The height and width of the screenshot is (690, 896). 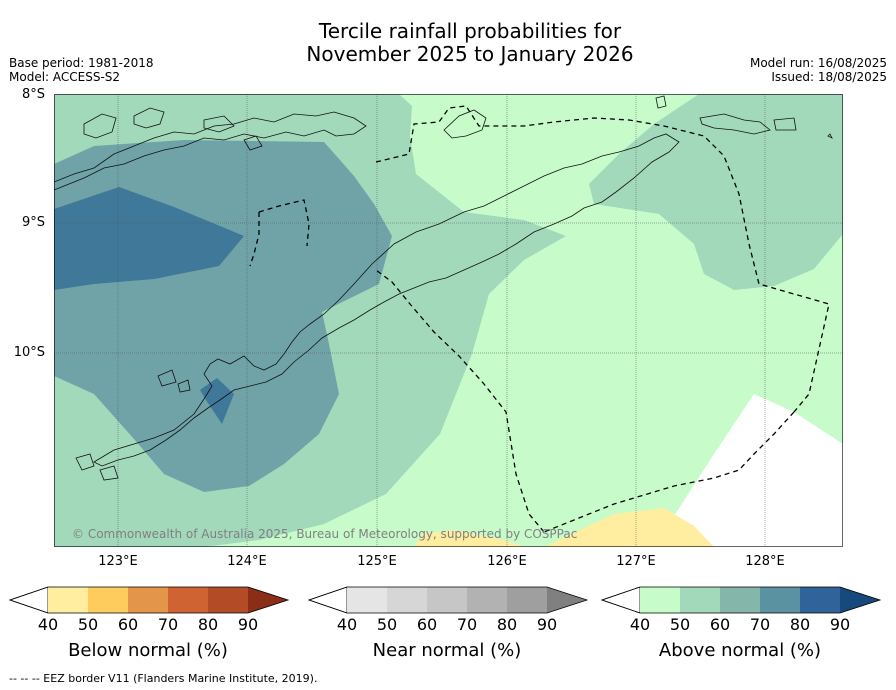 What do you see at coordinates (149, 238) in the screenshot?
I see `zone-above-70-a` at bounding box center [149, 238].